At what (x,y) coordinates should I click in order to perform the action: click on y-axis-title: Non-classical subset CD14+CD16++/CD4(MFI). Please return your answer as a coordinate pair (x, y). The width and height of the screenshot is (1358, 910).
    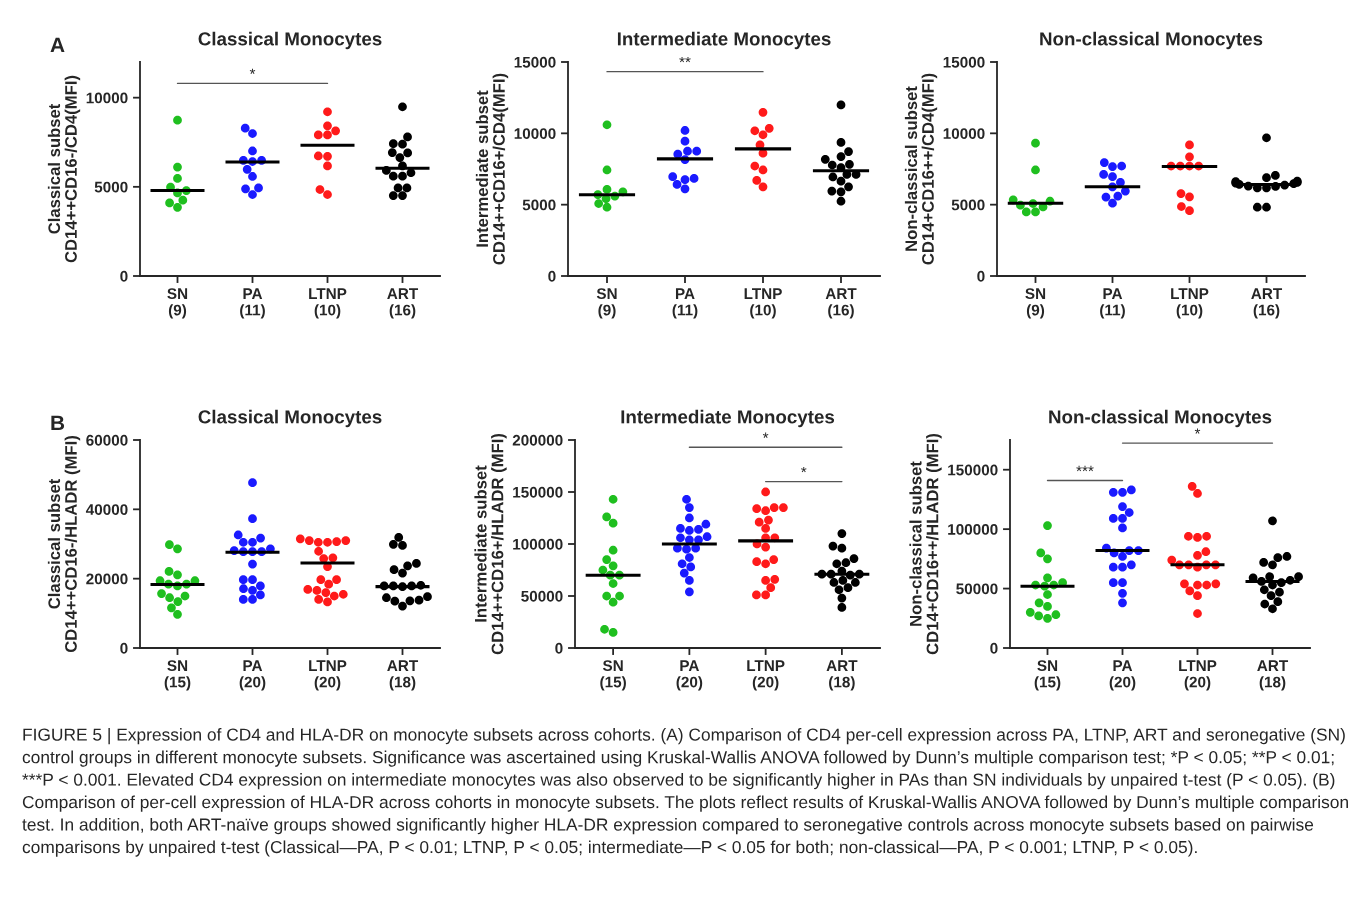
    Looking at the image, I should click on (921, 169).